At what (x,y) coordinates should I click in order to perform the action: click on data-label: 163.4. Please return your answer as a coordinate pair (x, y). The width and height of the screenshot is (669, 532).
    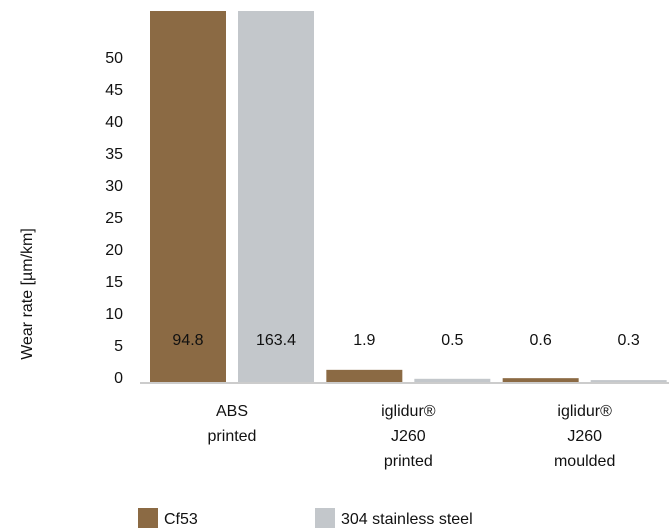
    Looking at the image, I should click on (276, 340).